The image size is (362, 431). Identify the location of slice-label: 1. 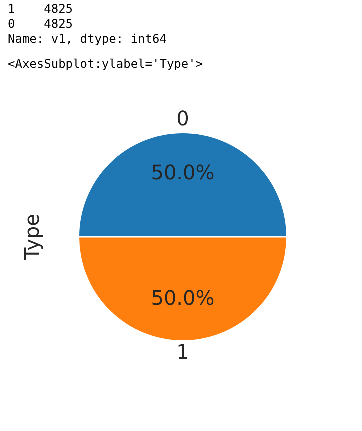
(183, 352).